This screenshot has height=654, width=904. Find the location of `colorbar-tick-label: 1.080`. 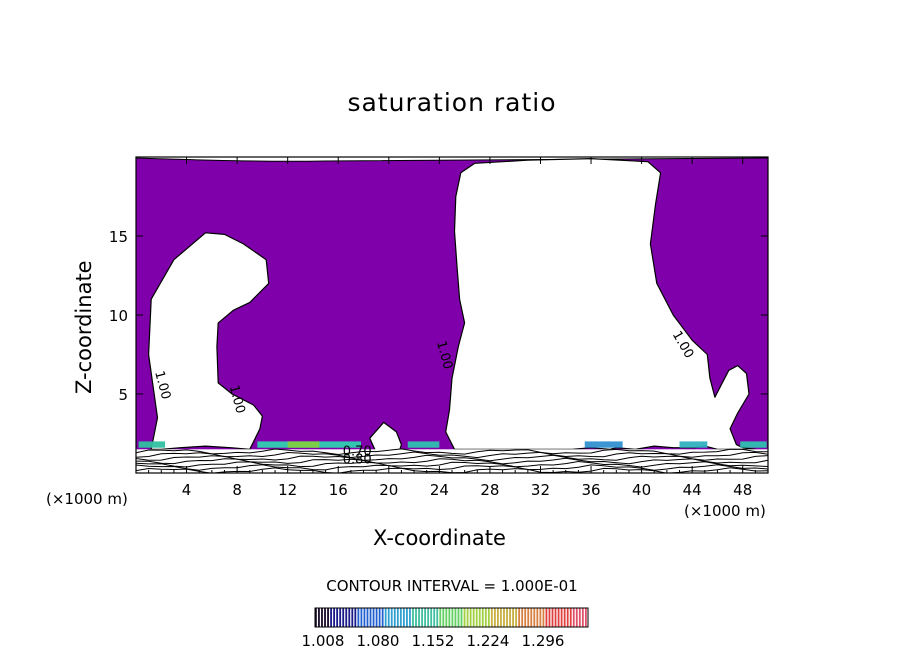

colorbar-tick-label: 1.080 is located at coordinates (378, 641).